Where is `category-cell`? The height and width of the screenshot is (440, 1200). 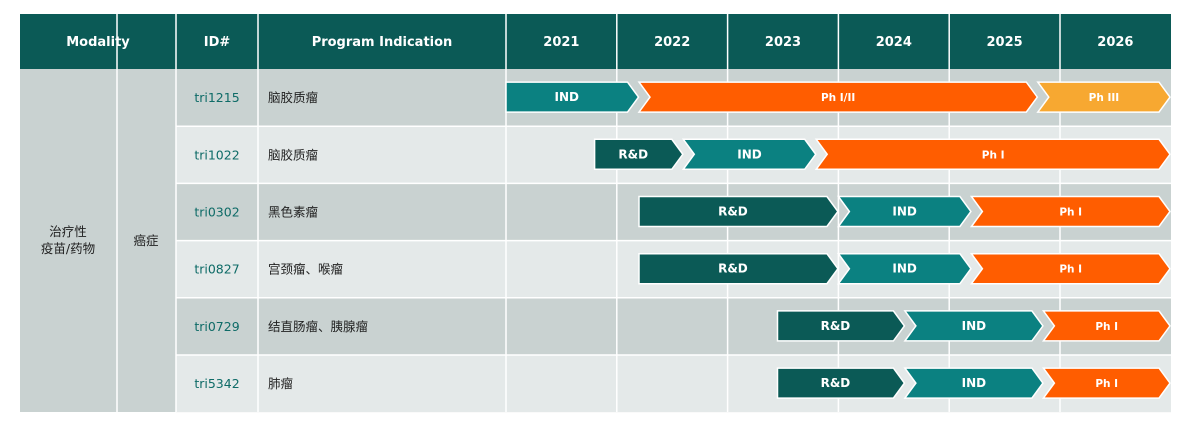
category-cell is located at coordinates (146, 240).